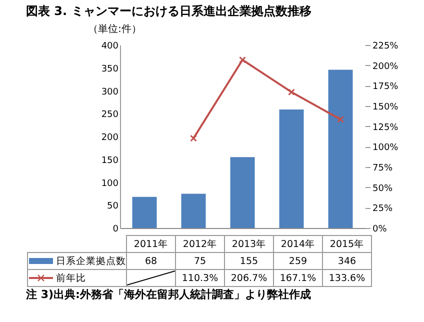 The height and width of the screenshot is (322, 424). What do you see at coordinates (77, 278) in the screenshot?
I see `legend-label: 前年比` at bounding box center [77, 278].